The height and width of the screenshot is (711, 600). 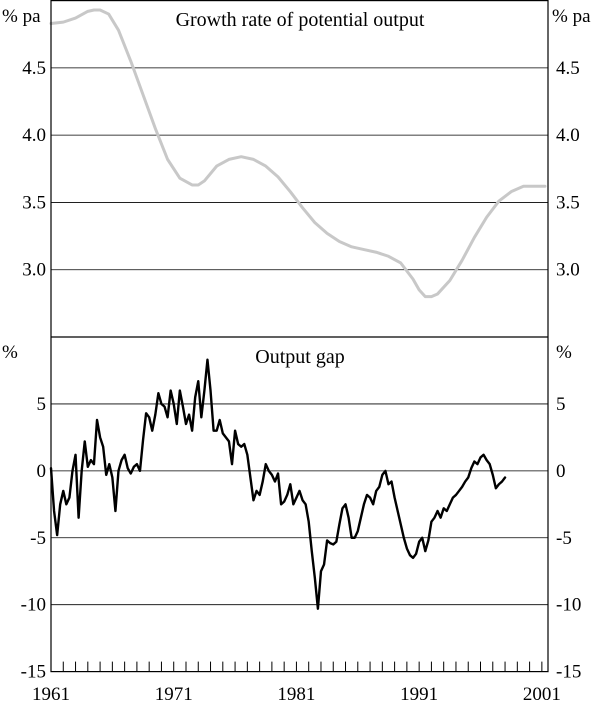 I want to click on growth-ytick-left: 4.0, so click(x=34, y=135).